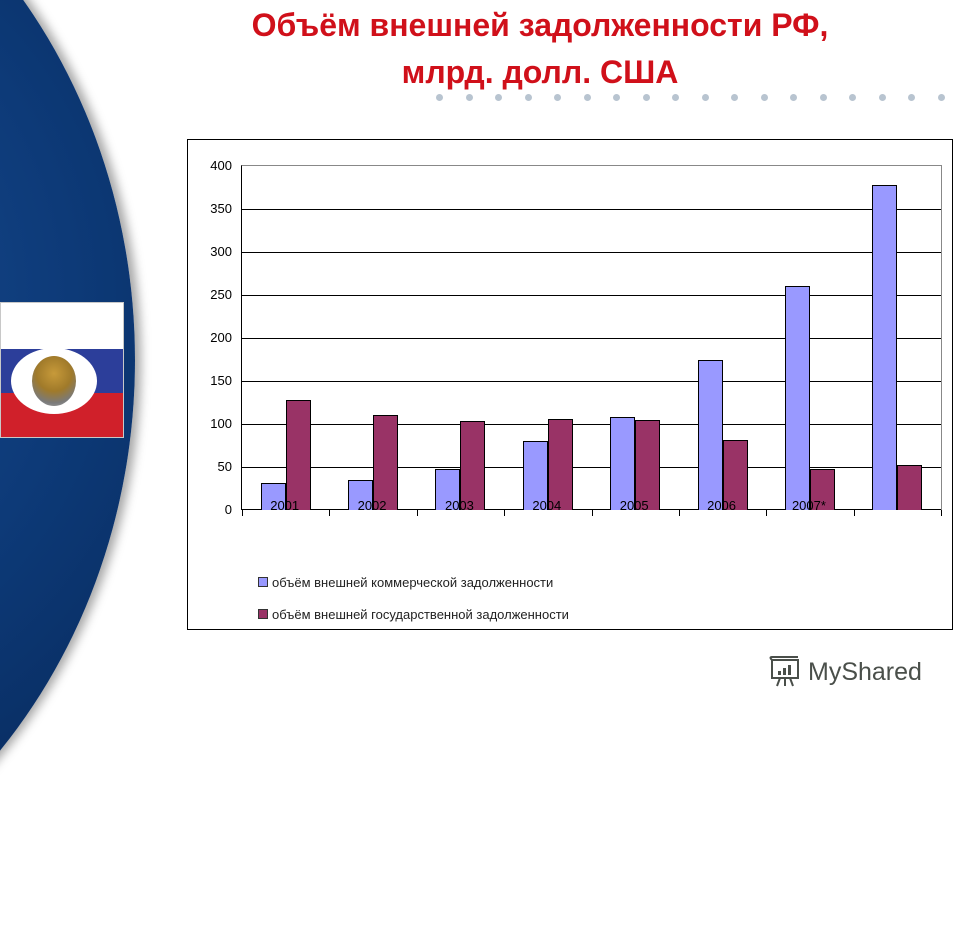 The width and height of the screenshot is (960, 940). What do you see at coordinates (228, 509) in the screenshot?
I see `y-tick-label: 0` at bounding box center [228, 509].